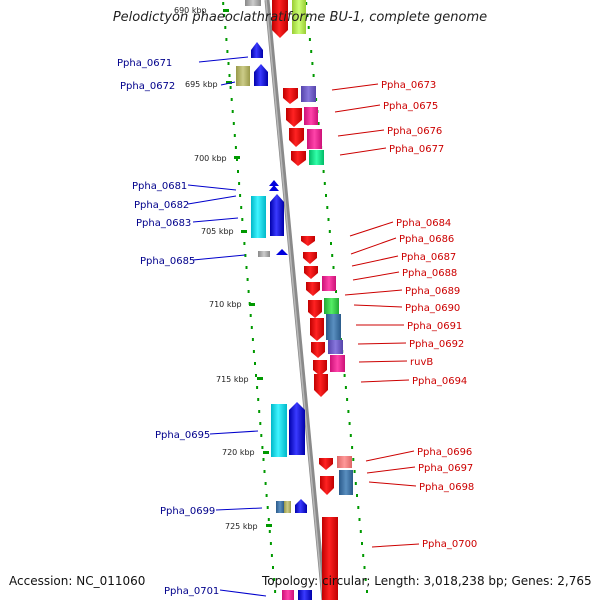 The width and height of the screenshot is (600, 600). Describe the element at coordinates (445, 468) in the screenshot. I see `gene-label: Ppha_0697` at that location.